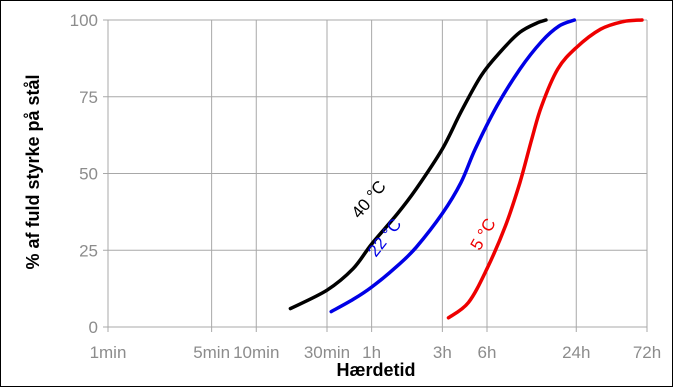 The image size is (673, 392). Describe the element at coordinates (256, 352) in the screenshot. I see `x-tick-label: 10min` at that location.